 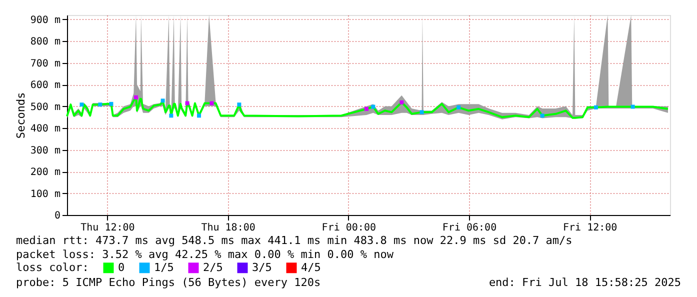 I want to click on y-tick-label: 700 m, so click(x=45, y=64).